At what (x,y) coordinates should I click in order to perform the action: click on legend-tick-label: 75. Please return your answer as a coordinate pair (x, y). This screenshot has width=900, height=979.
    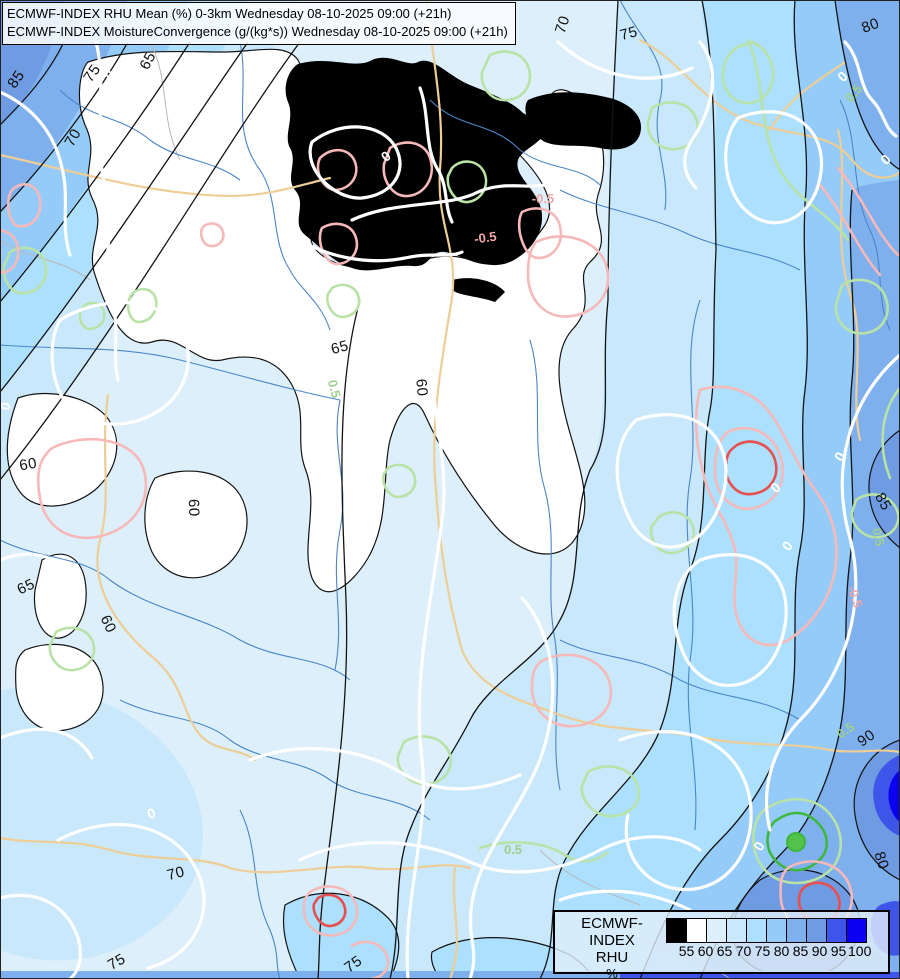
    Looking at the image, I should click on (762, 951).